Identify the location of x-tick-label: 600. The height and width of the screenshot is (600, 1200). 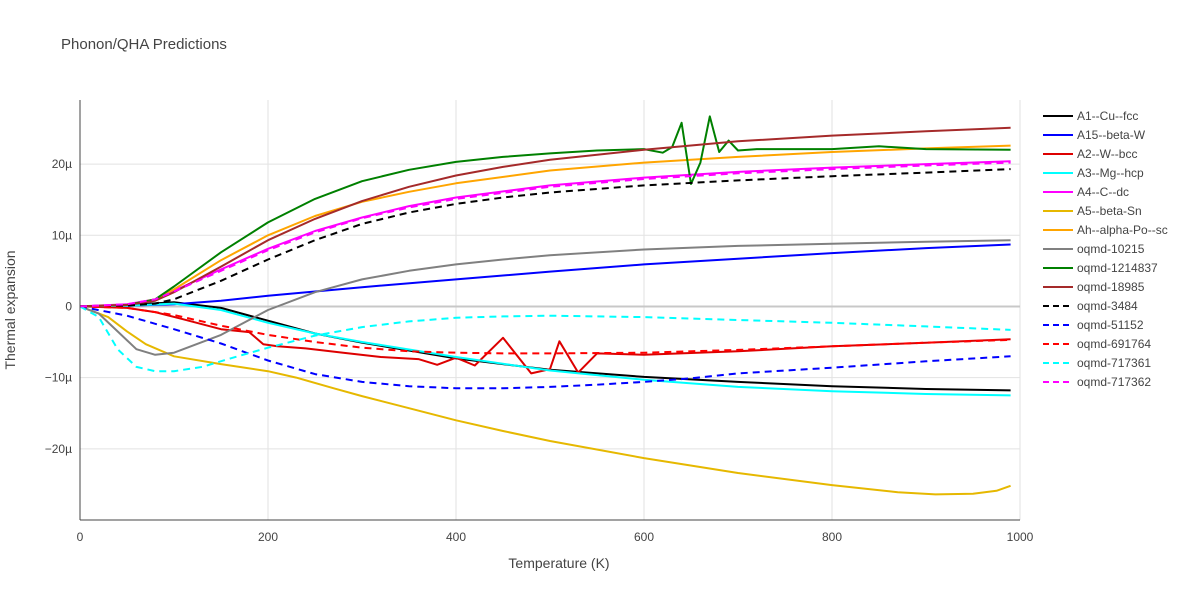
(644, 537).